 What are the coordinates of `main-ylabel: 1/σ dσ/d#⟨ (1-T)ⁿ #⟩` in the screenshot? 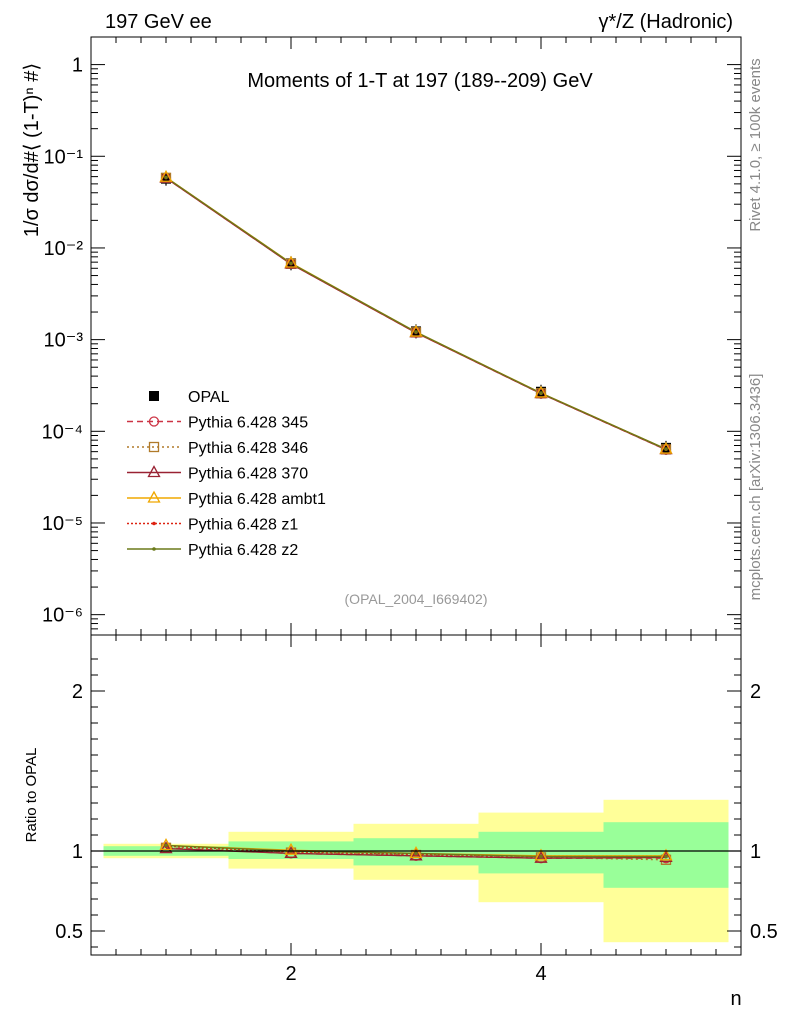 It's located at (32, 150).